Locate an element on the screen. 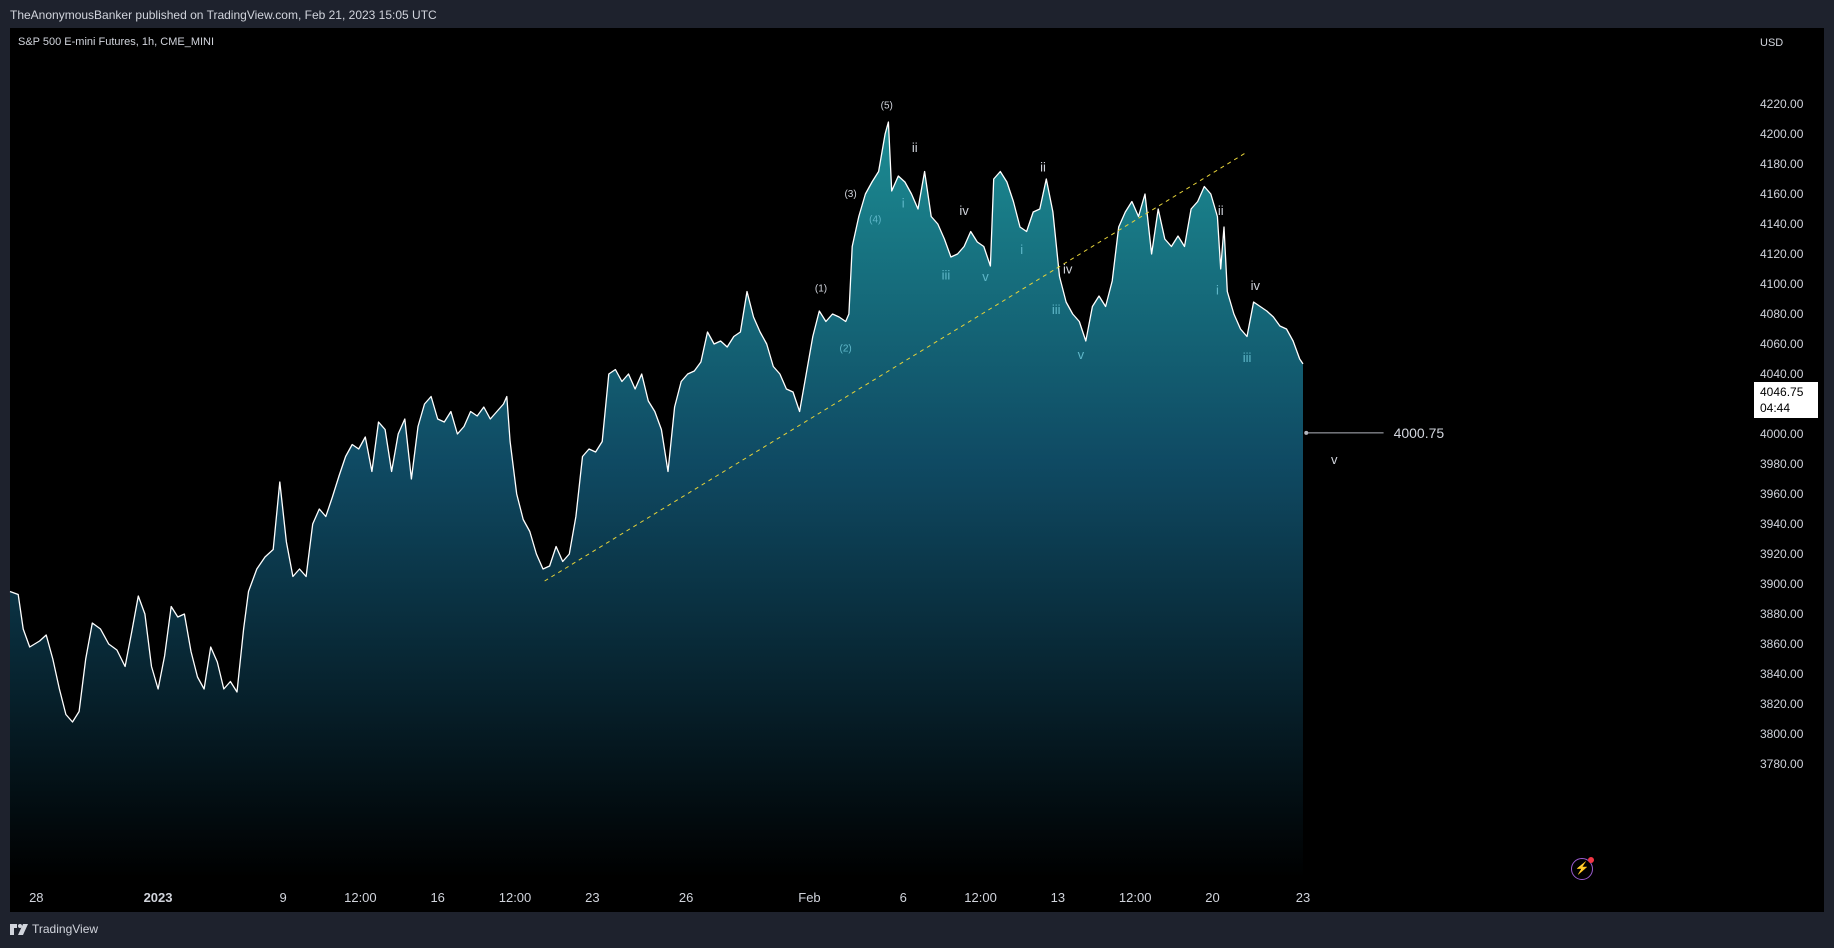  target-label: 4000.75 is located at coordinates (1419, 433).